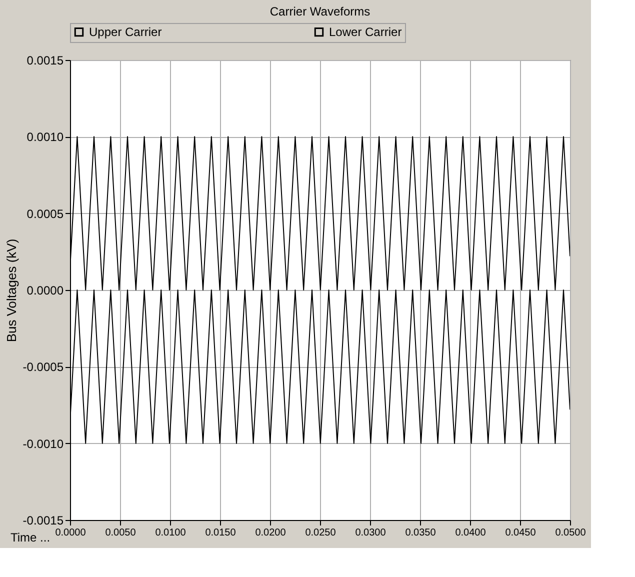  Describe the element at coordinates (170, 533) in the screenshot. I see `x-tick-label: 0.0100` at that location.